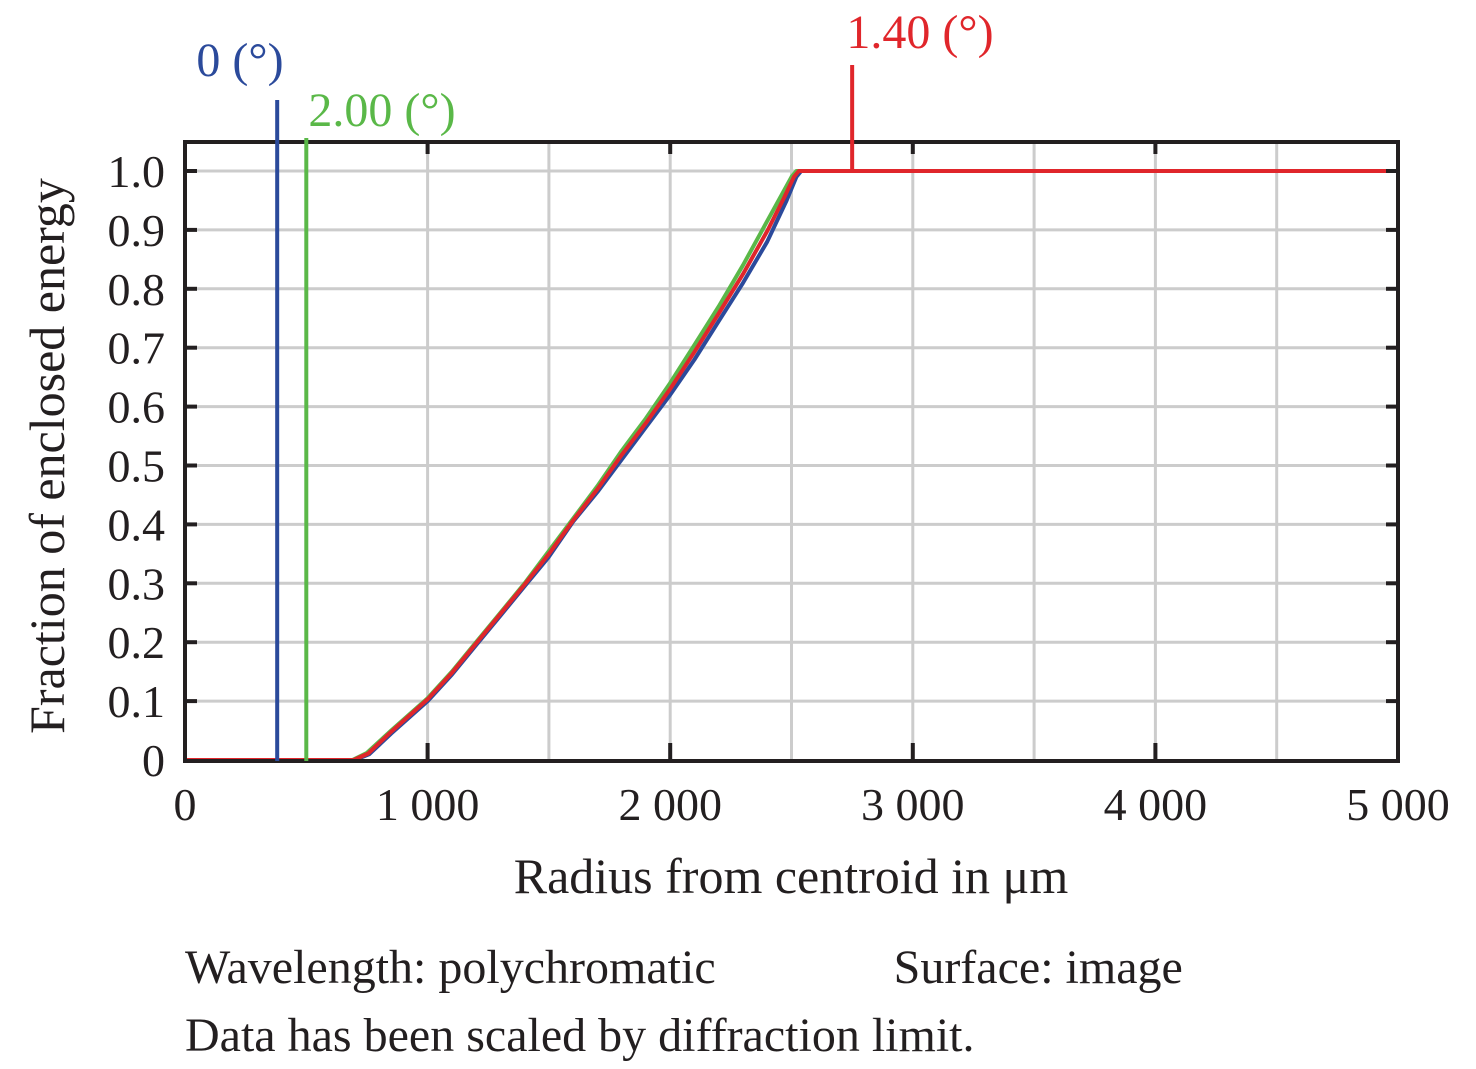 This screenshot has width=1476, height=1069. I want to click on field-marker-label-0: 0 (°), so click(239, 60).